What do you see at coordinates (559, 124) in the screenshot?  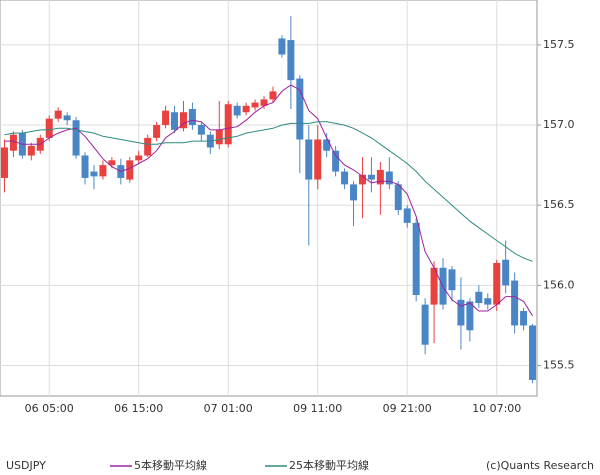 I see `y-tick-label: 157.0` at bounding box center [559, 124].